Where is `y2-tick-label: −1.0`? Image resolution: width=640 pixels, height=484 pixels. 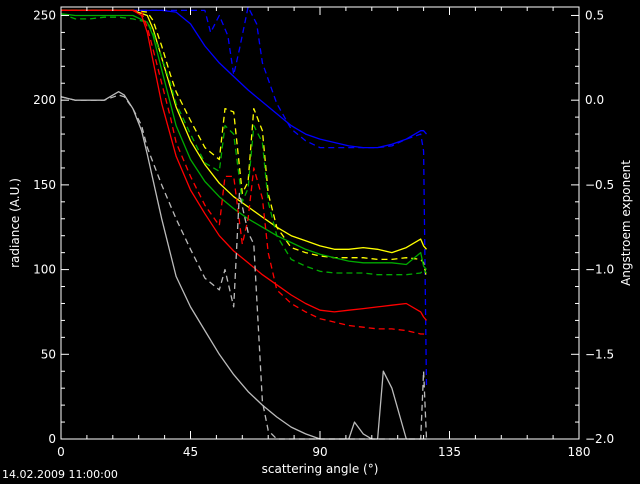 y2-tick-label: −1.0 is located at coordinates (599, 270).